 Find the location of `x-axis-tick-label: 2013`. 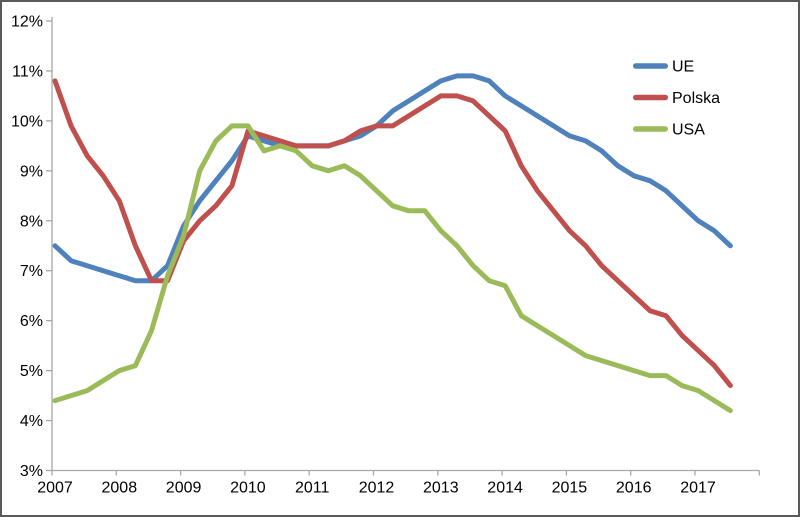

x-axis-tick-label: 2013 is located at coordinates (441, 488).